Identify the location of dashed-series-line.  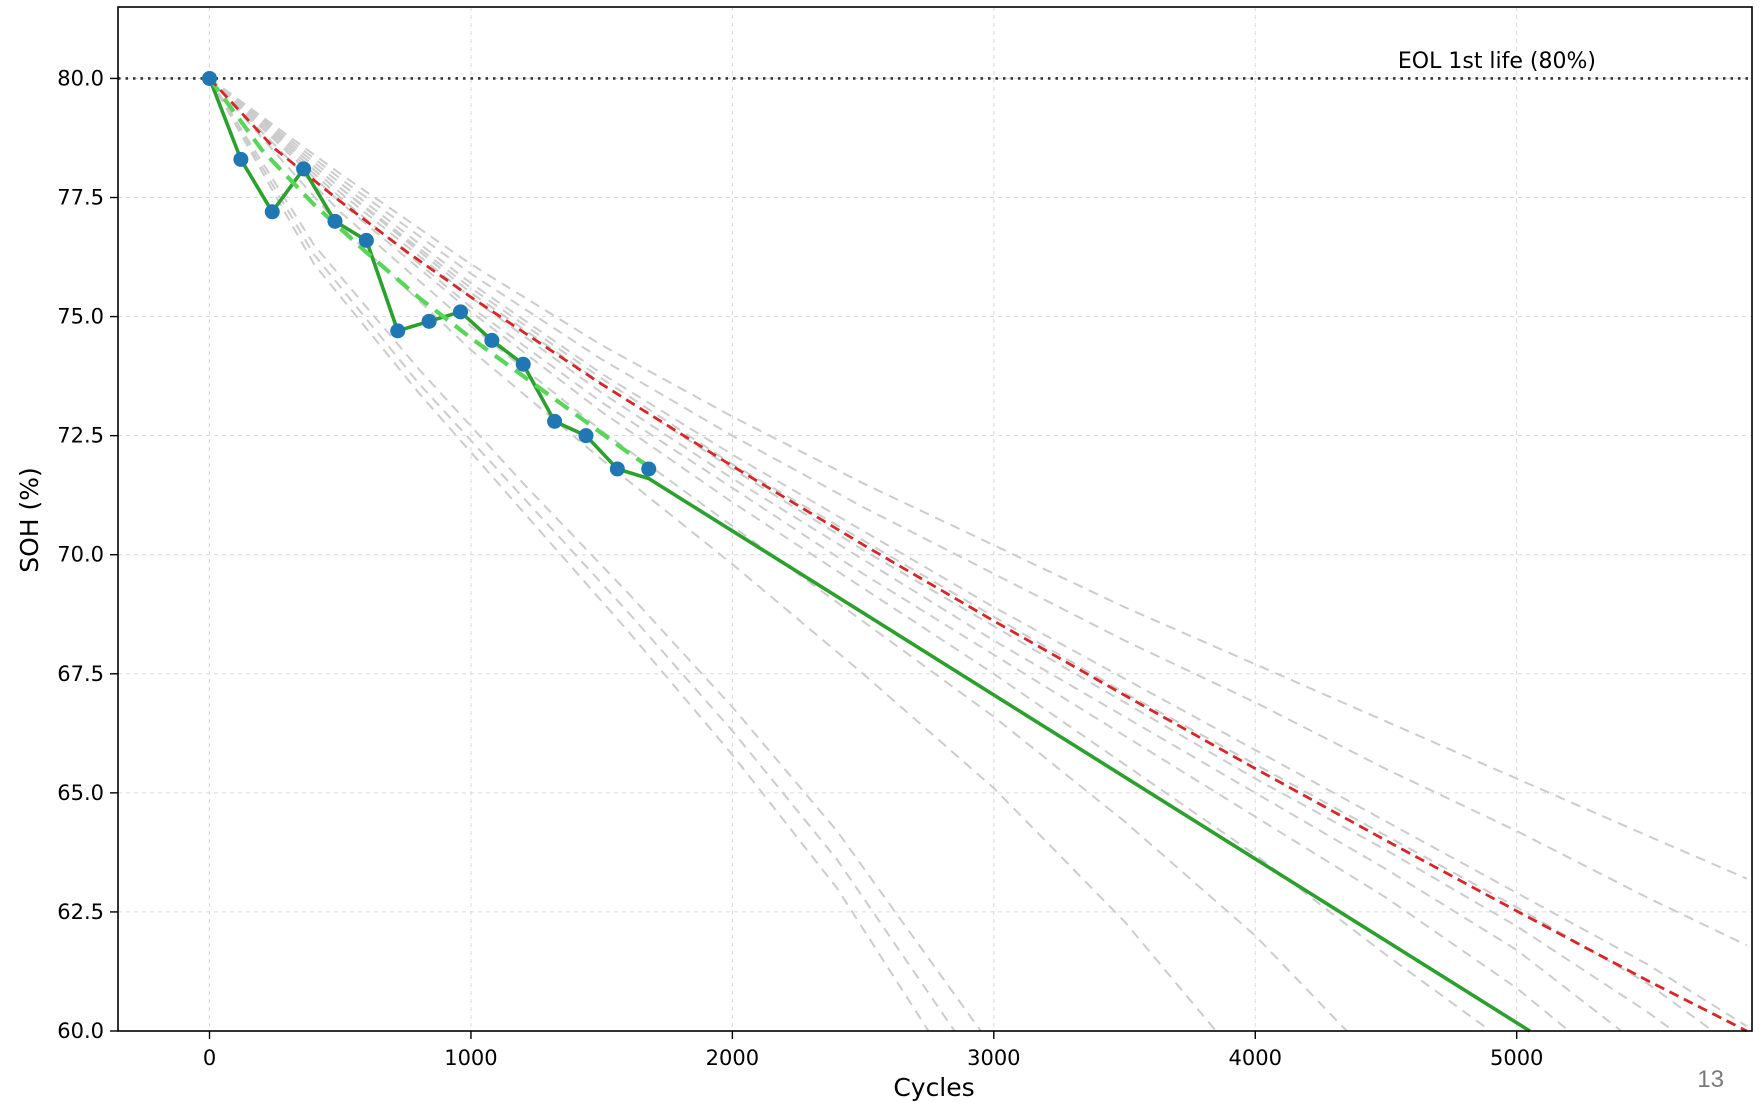
(428, 273).